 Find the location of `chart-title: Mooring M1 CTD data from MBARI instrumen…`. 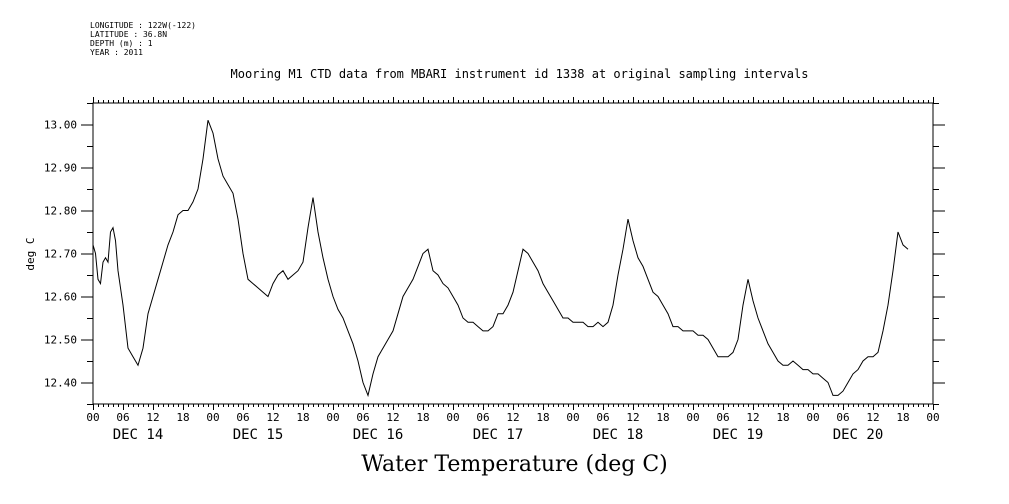

chart-title: Mooring M1 CTD data from MBARI instrumen… is located at coordinates (519, 74).